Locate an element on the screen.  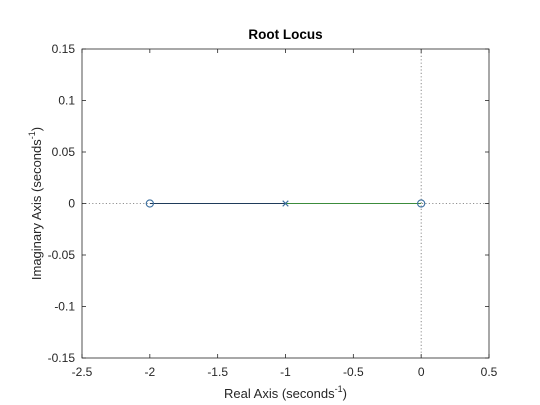
x-tick-label: -2 is located at coordinates (149, 372).